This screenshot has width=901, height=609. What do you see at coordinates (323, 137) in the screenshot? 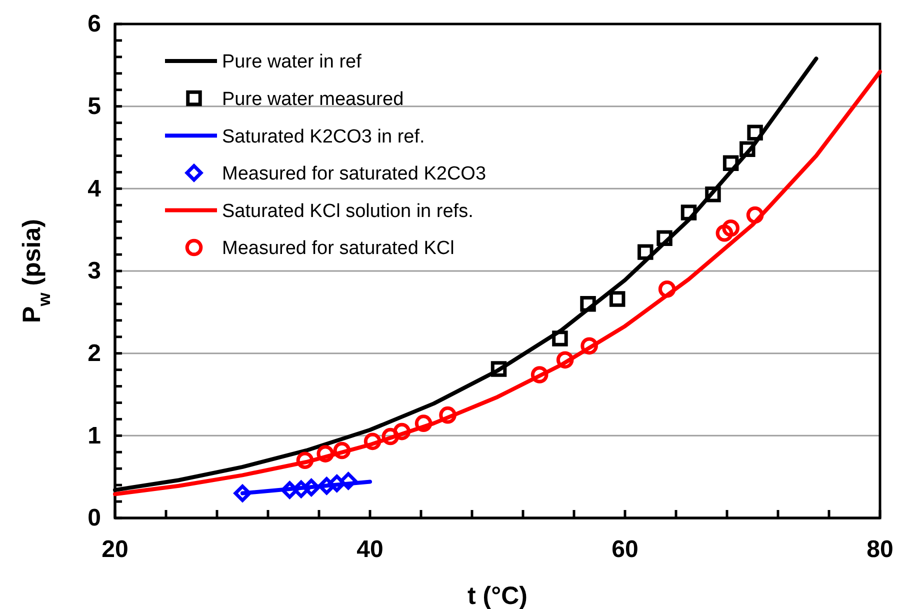
I see `legend-label: Saturated K2CO3 in ref.` at bounding box center [323, 137].